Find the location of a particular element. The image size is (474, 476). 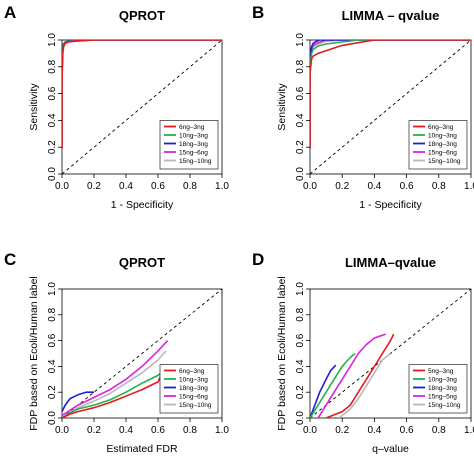

panel-letter: D is located at coordinates (258, 259).